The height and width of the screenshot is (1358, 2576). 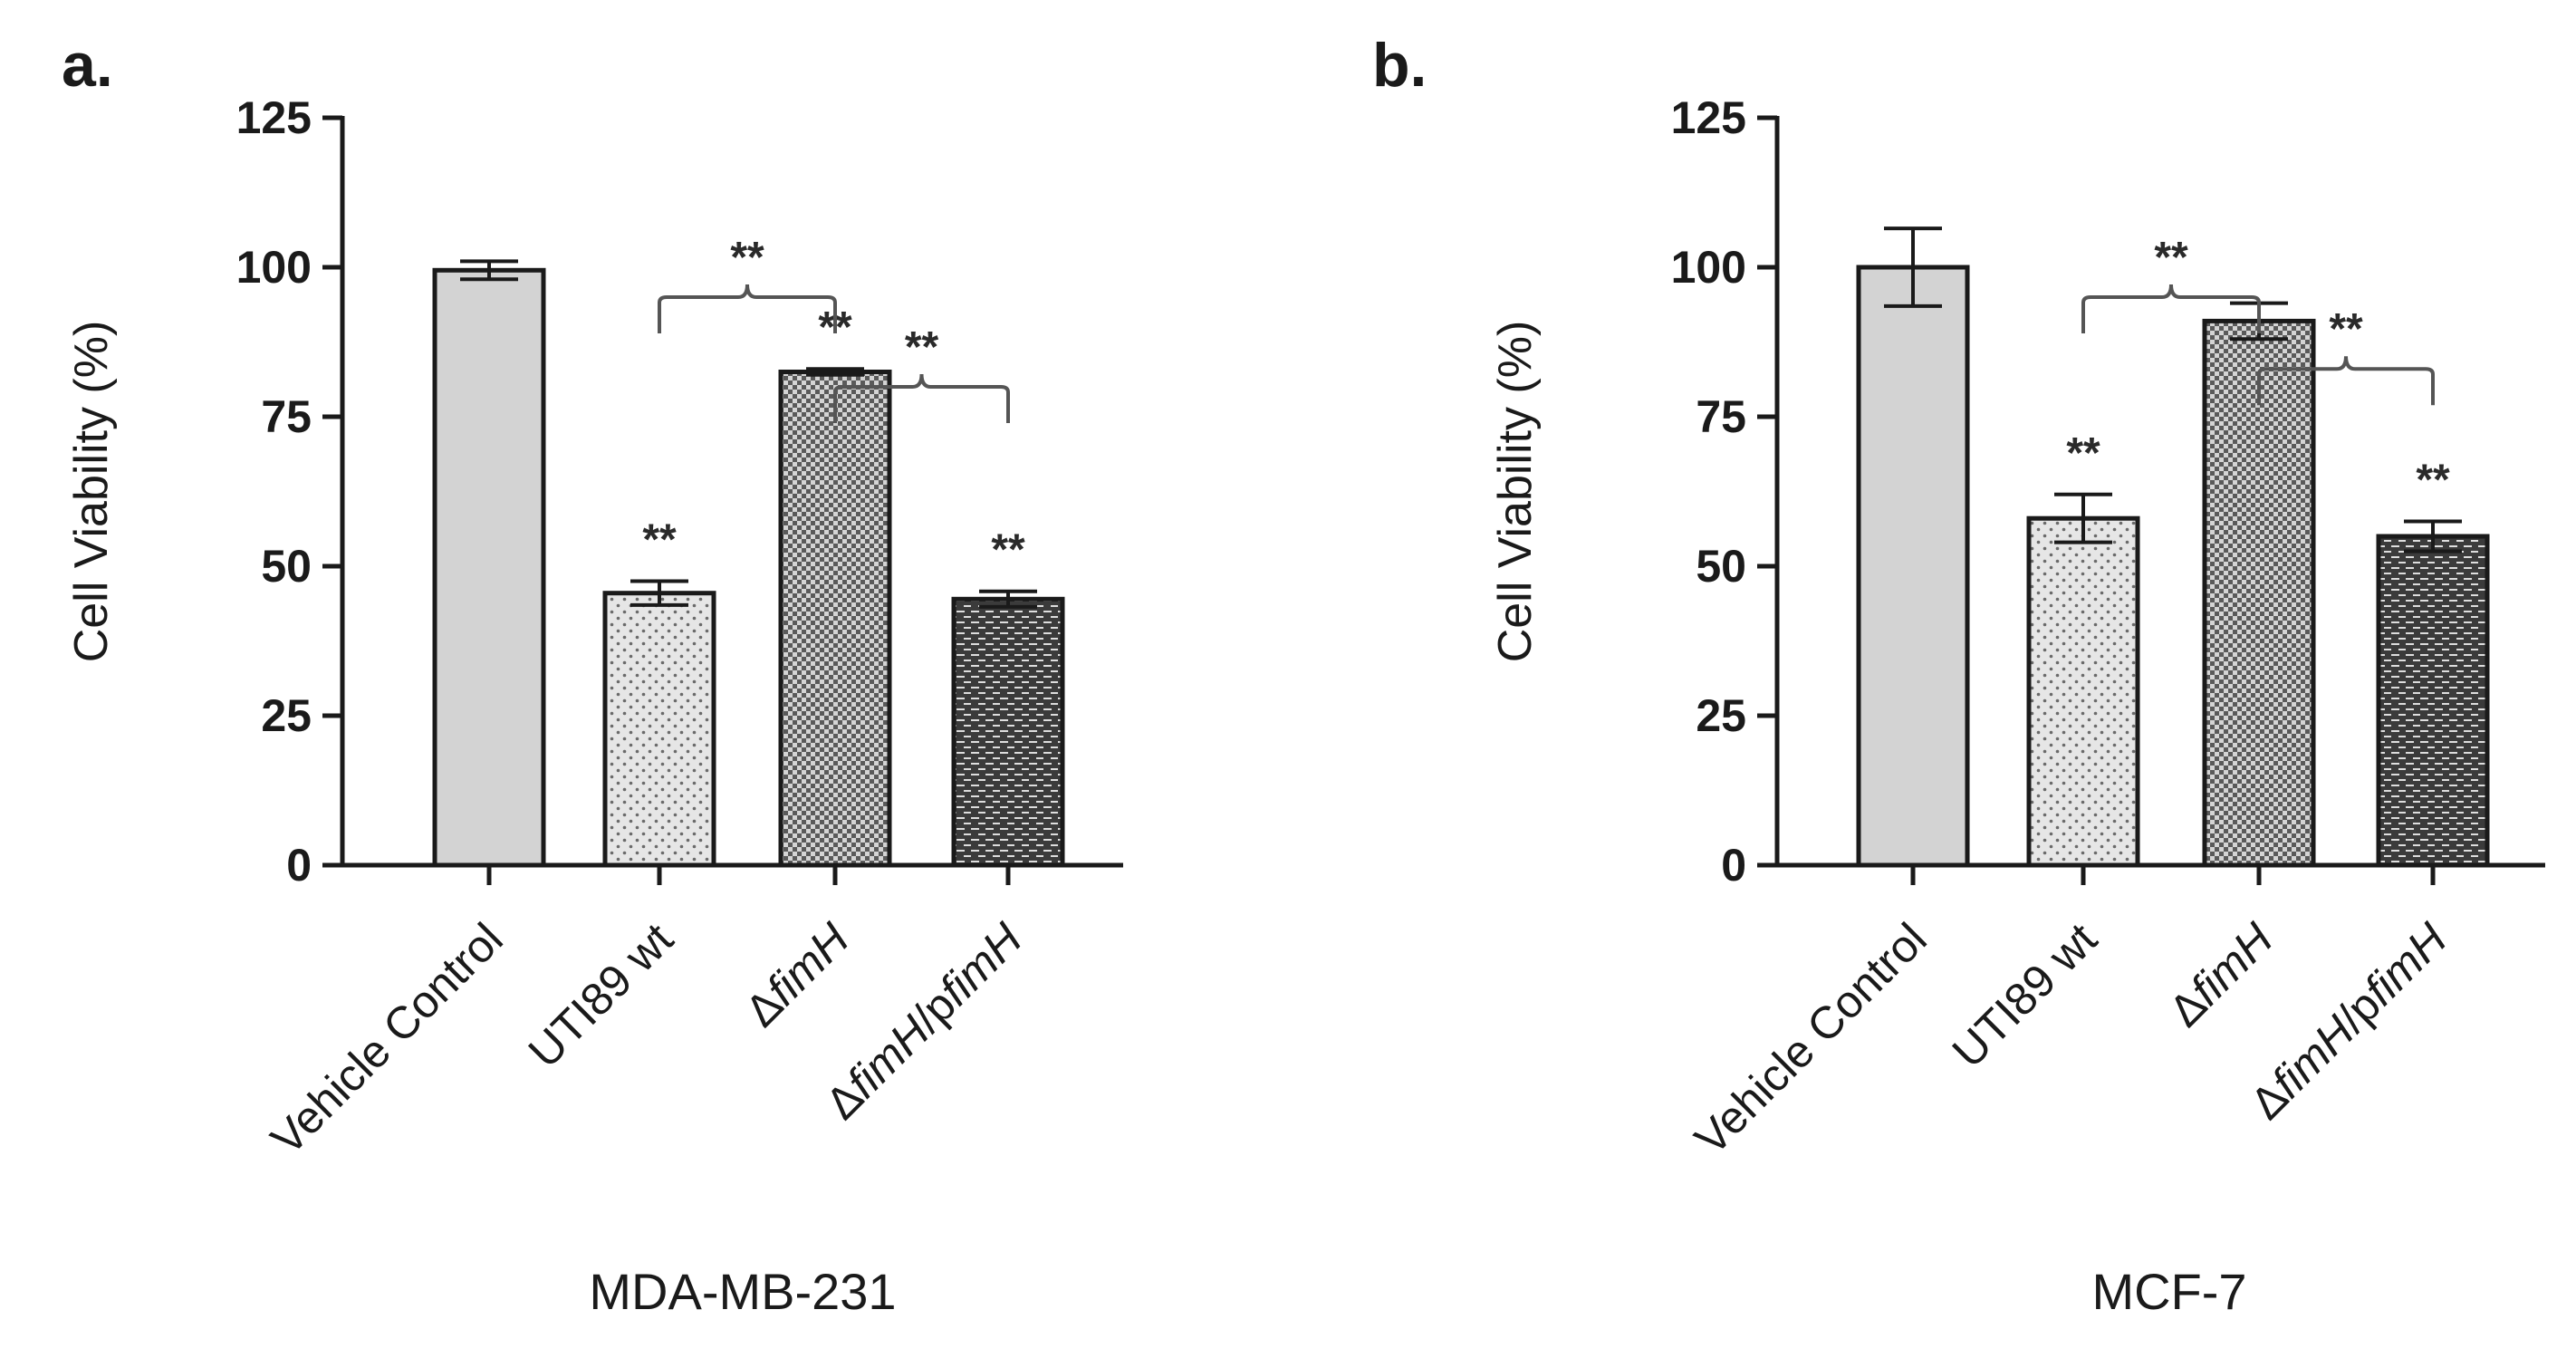 I want to click on panel-label: b., so click(x=1399, y=65).